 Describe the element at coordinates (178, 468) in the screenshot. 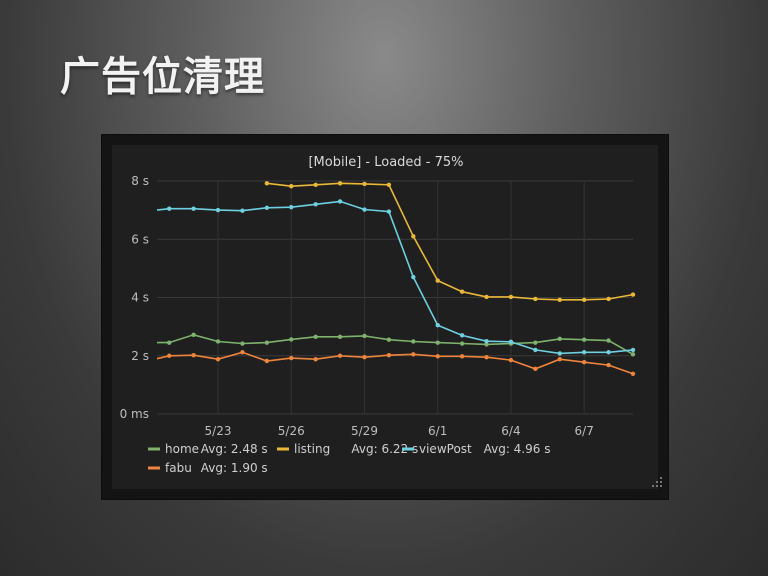

I see `legend-series-name: fabu` at that location.